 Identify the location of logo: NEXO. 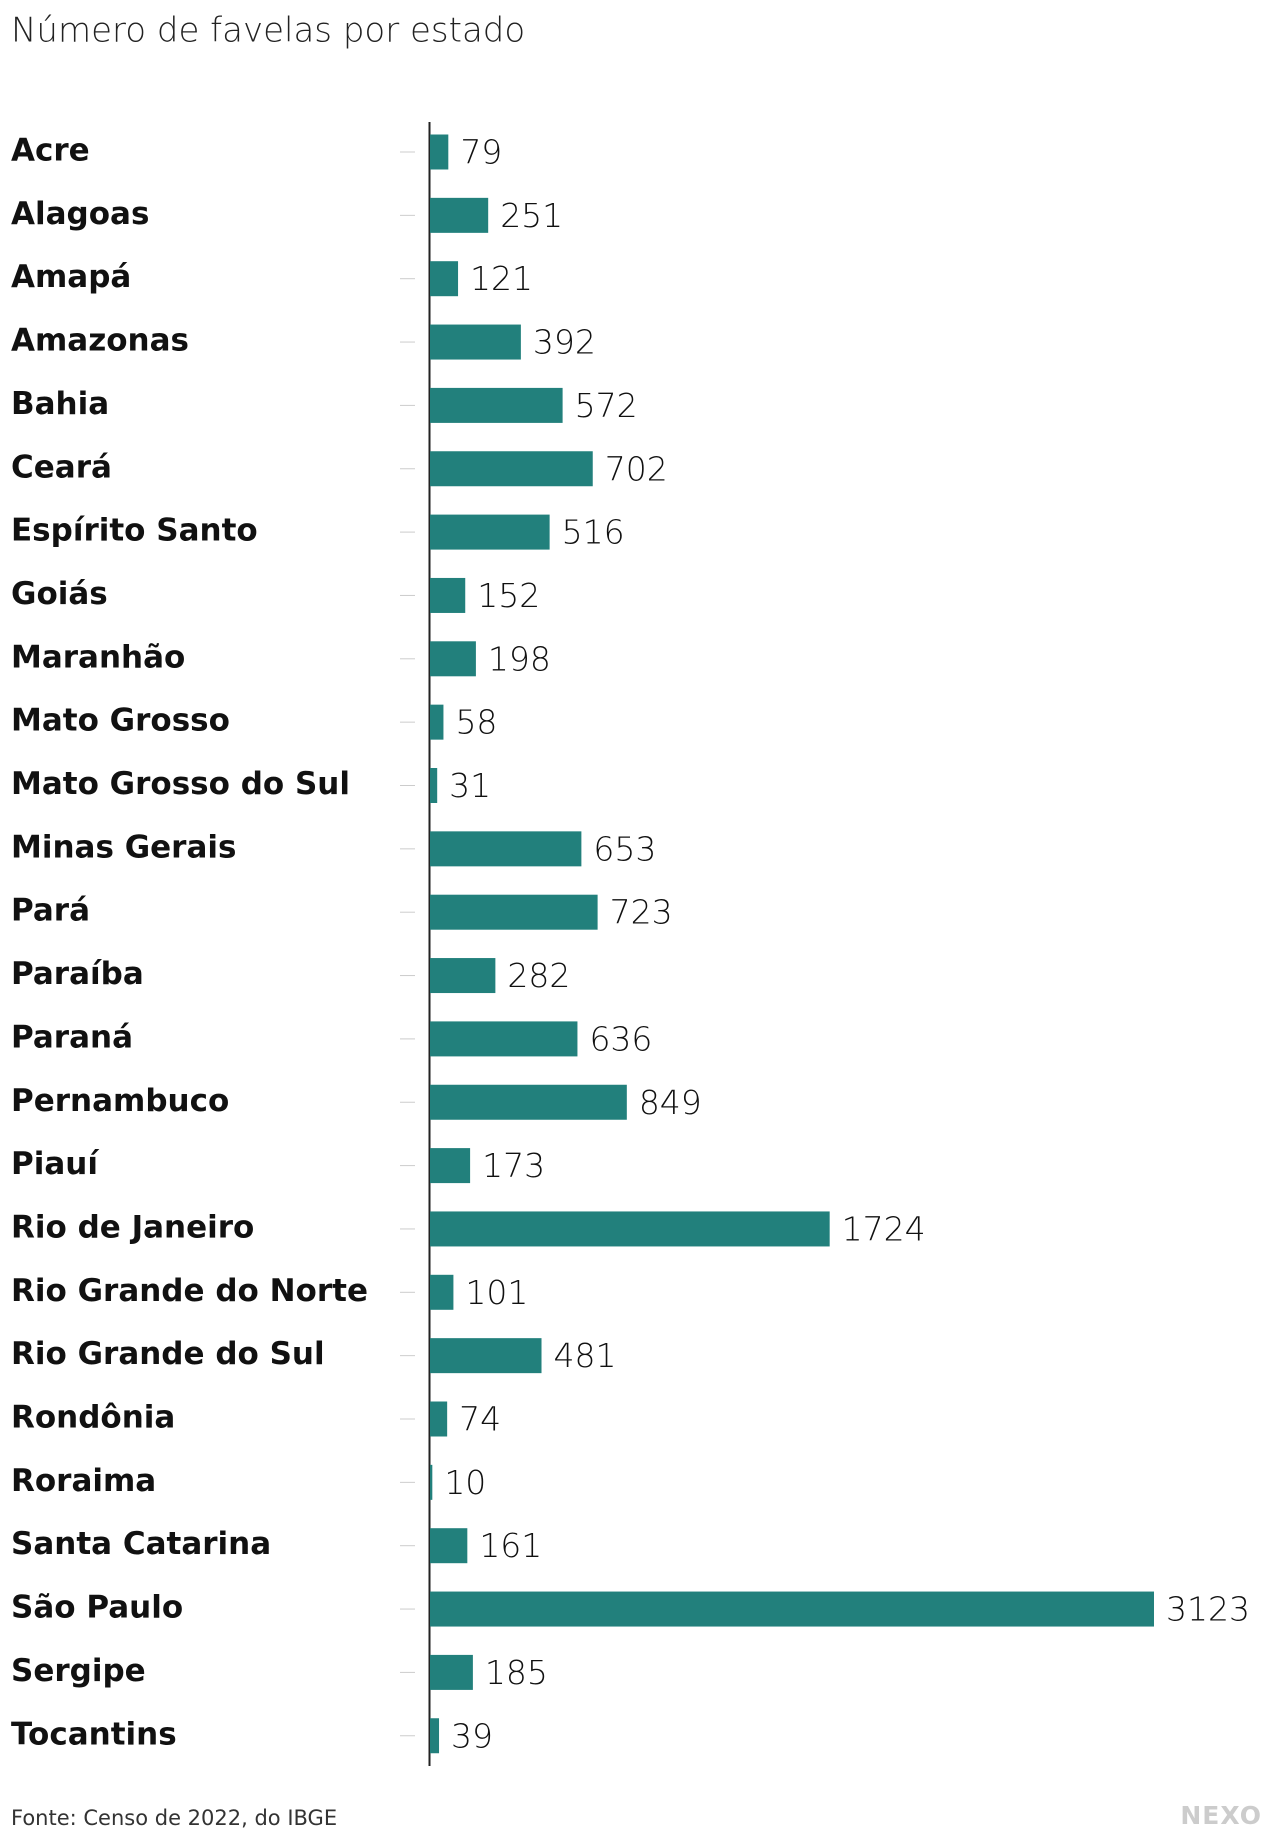
(1221, 1815).